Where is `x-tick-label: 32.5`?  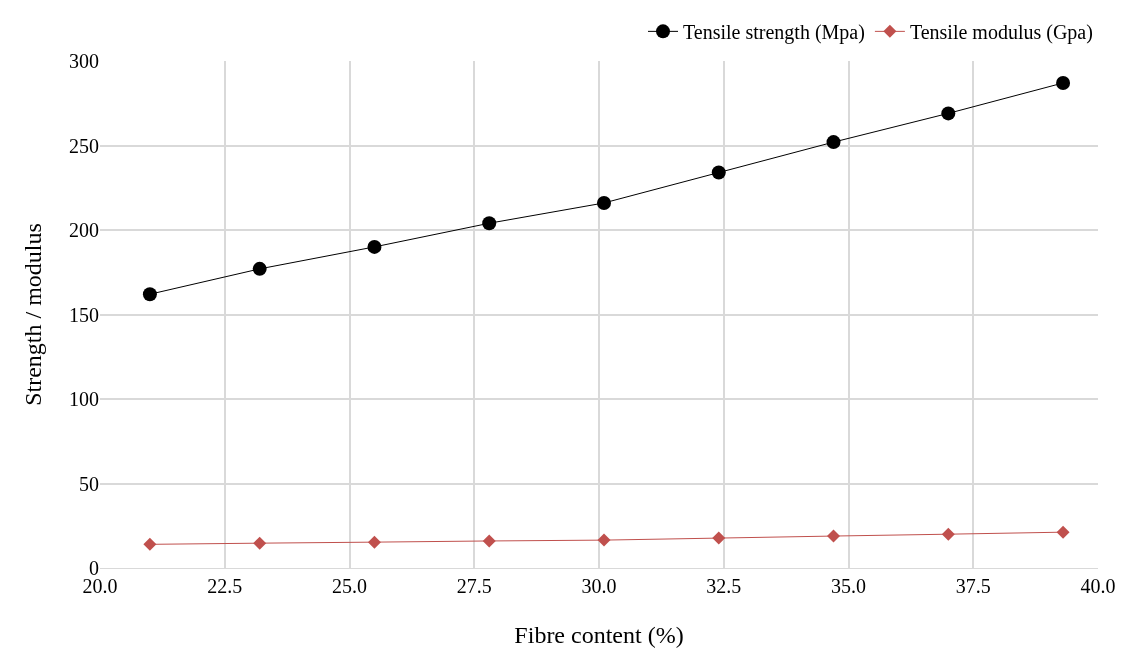 x-tick-label: 32.5 is located at coordinates (724, 586).